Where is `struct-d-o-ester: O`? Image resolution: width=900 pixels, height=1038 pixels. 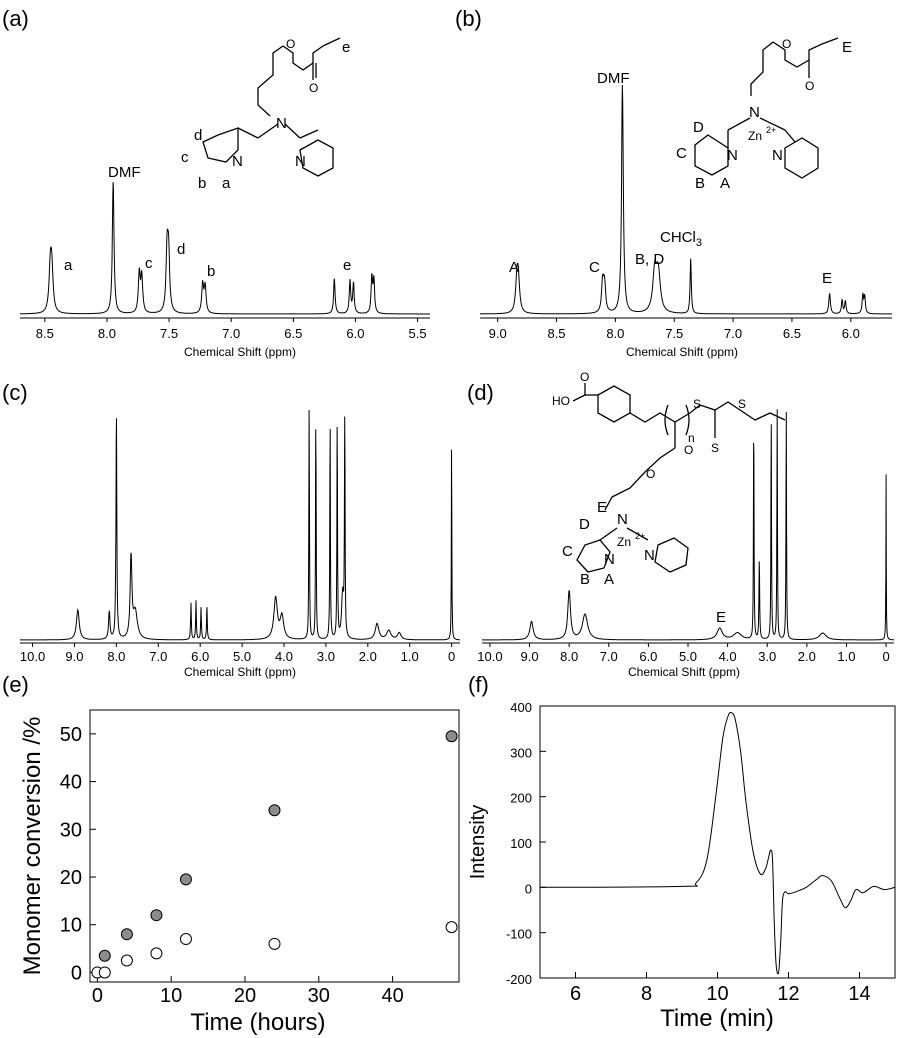 struct-d-o-ester: O is located at coordinates (650, 474).